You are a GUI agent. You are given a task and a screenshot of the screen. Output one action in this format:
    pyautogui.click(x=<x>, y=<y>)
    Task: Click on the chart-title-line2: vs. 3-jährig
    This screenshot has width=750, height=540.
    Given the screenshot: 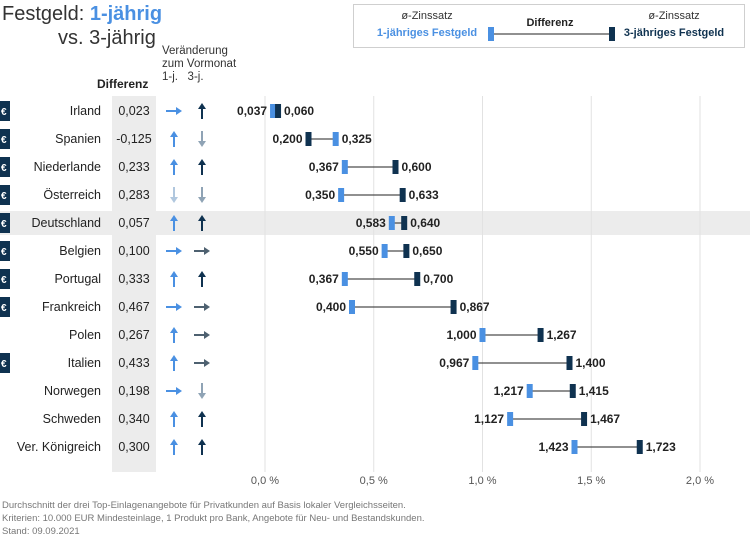 What is the action you would take?
    pyautogui.click(x=107, y=38)
    